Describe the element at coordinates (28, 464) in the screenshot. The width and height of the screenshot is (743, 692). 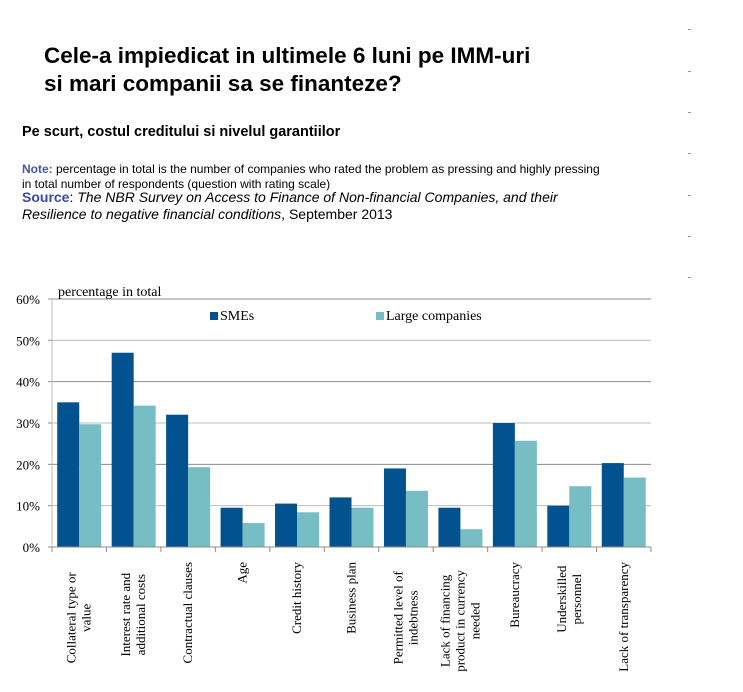
I see `y-tick-label: 20%` at that location.